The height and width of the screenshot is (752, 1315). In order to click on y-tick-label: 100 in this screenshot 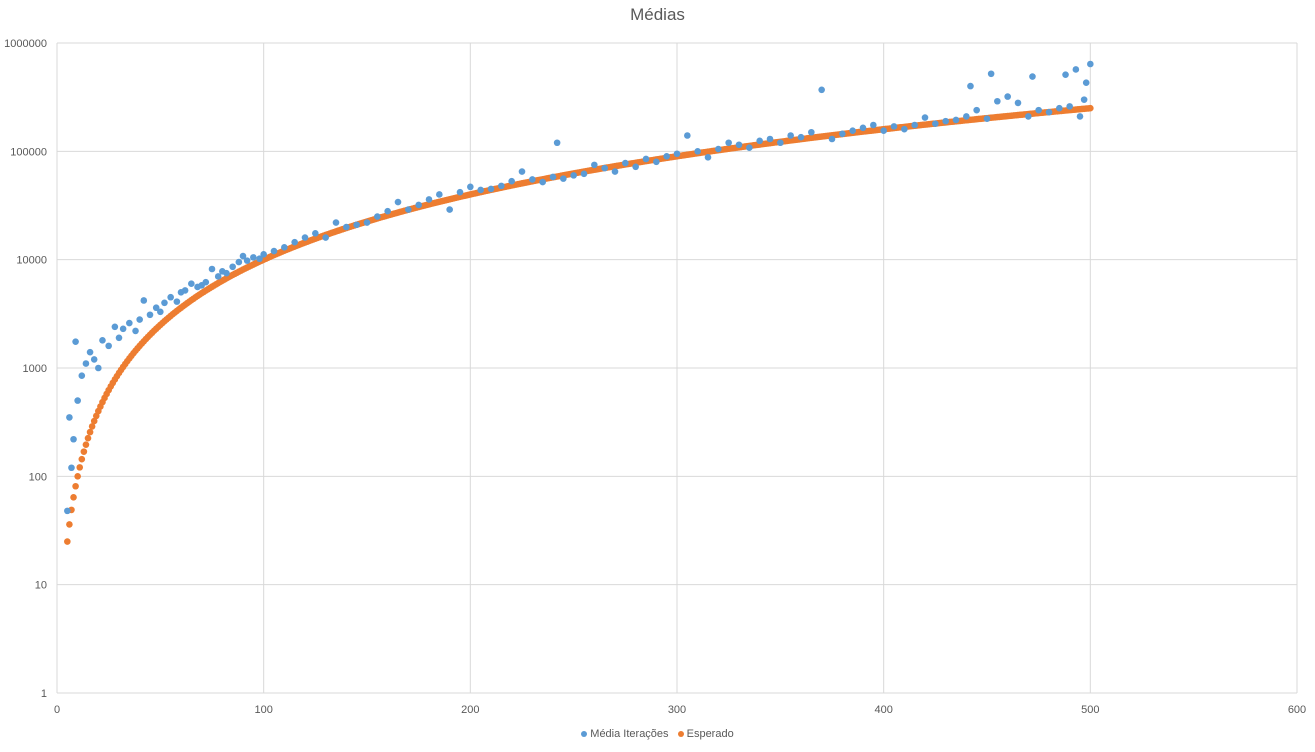, I will do `click(38, 477)`.